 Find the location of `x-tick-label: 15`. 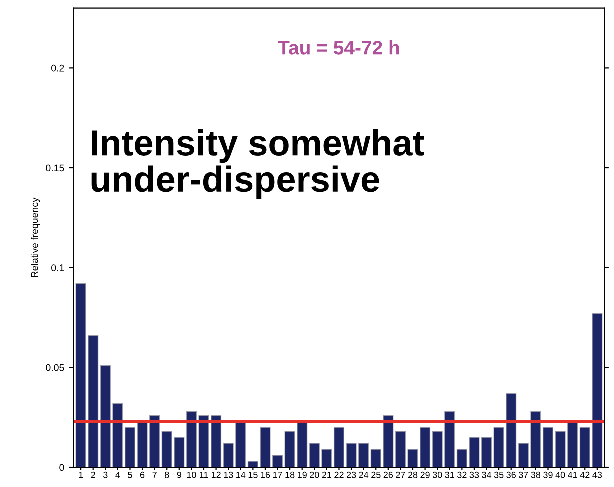

x-tick-label: 15 is located at coordinates (253, 475).